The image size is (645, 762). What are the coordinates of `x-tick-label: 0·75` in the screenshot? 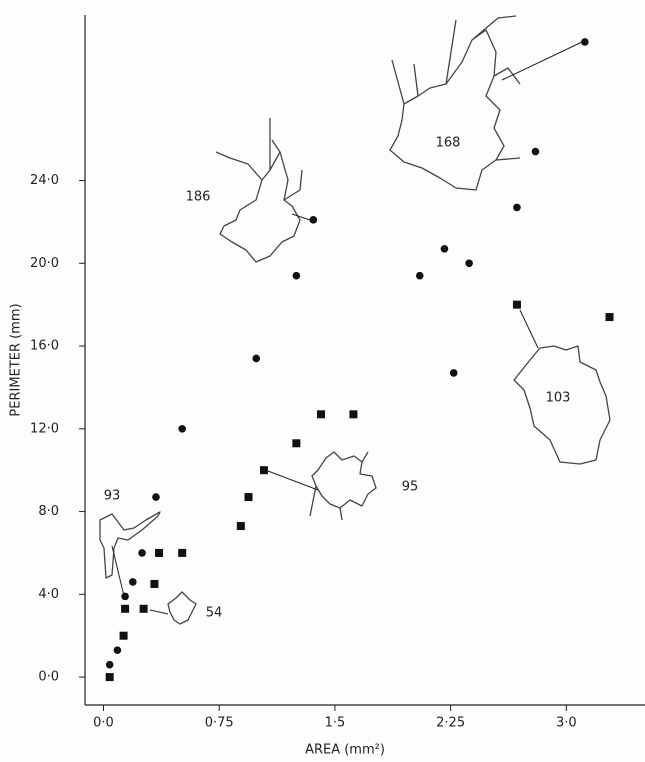 It's located at (219, 723).